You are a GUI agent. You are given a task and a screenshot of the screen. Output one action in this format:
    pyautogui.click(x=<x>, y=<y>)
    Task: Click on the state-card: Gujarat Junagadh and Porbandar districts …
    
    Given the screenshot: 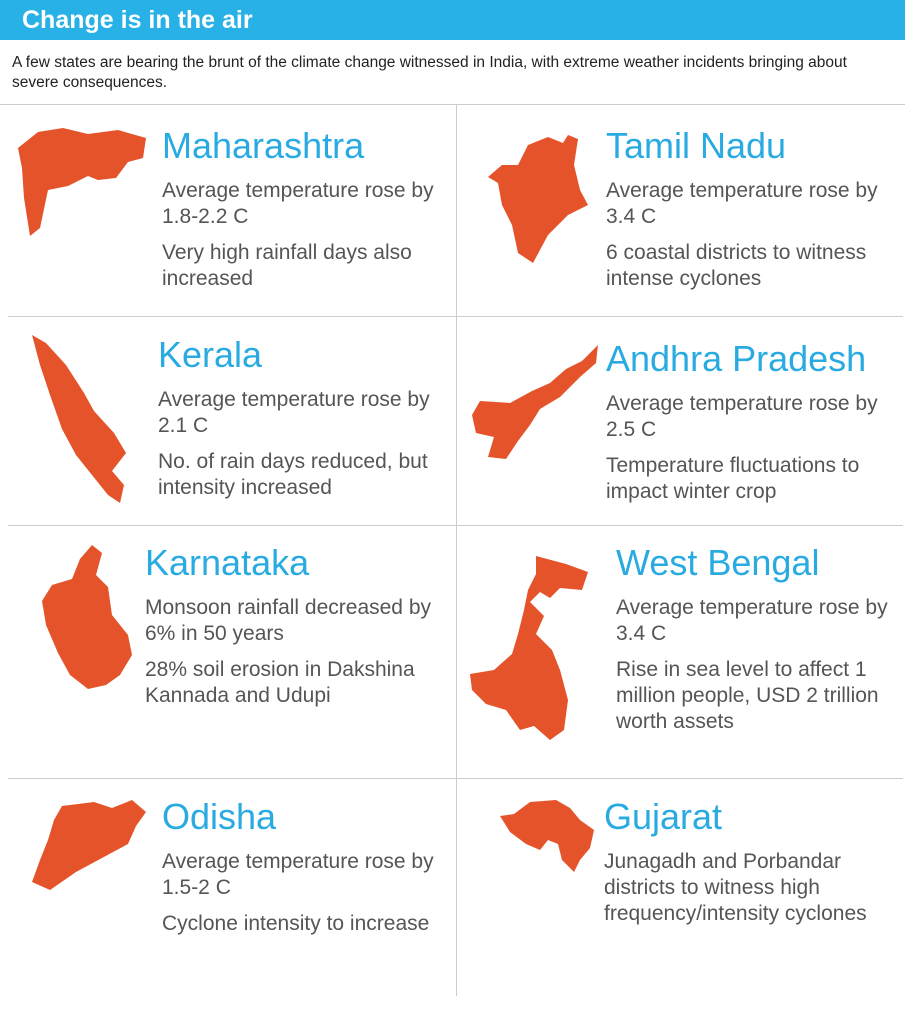 What is the action you would take?
    pyautogui.click(x=741, y=861)
    